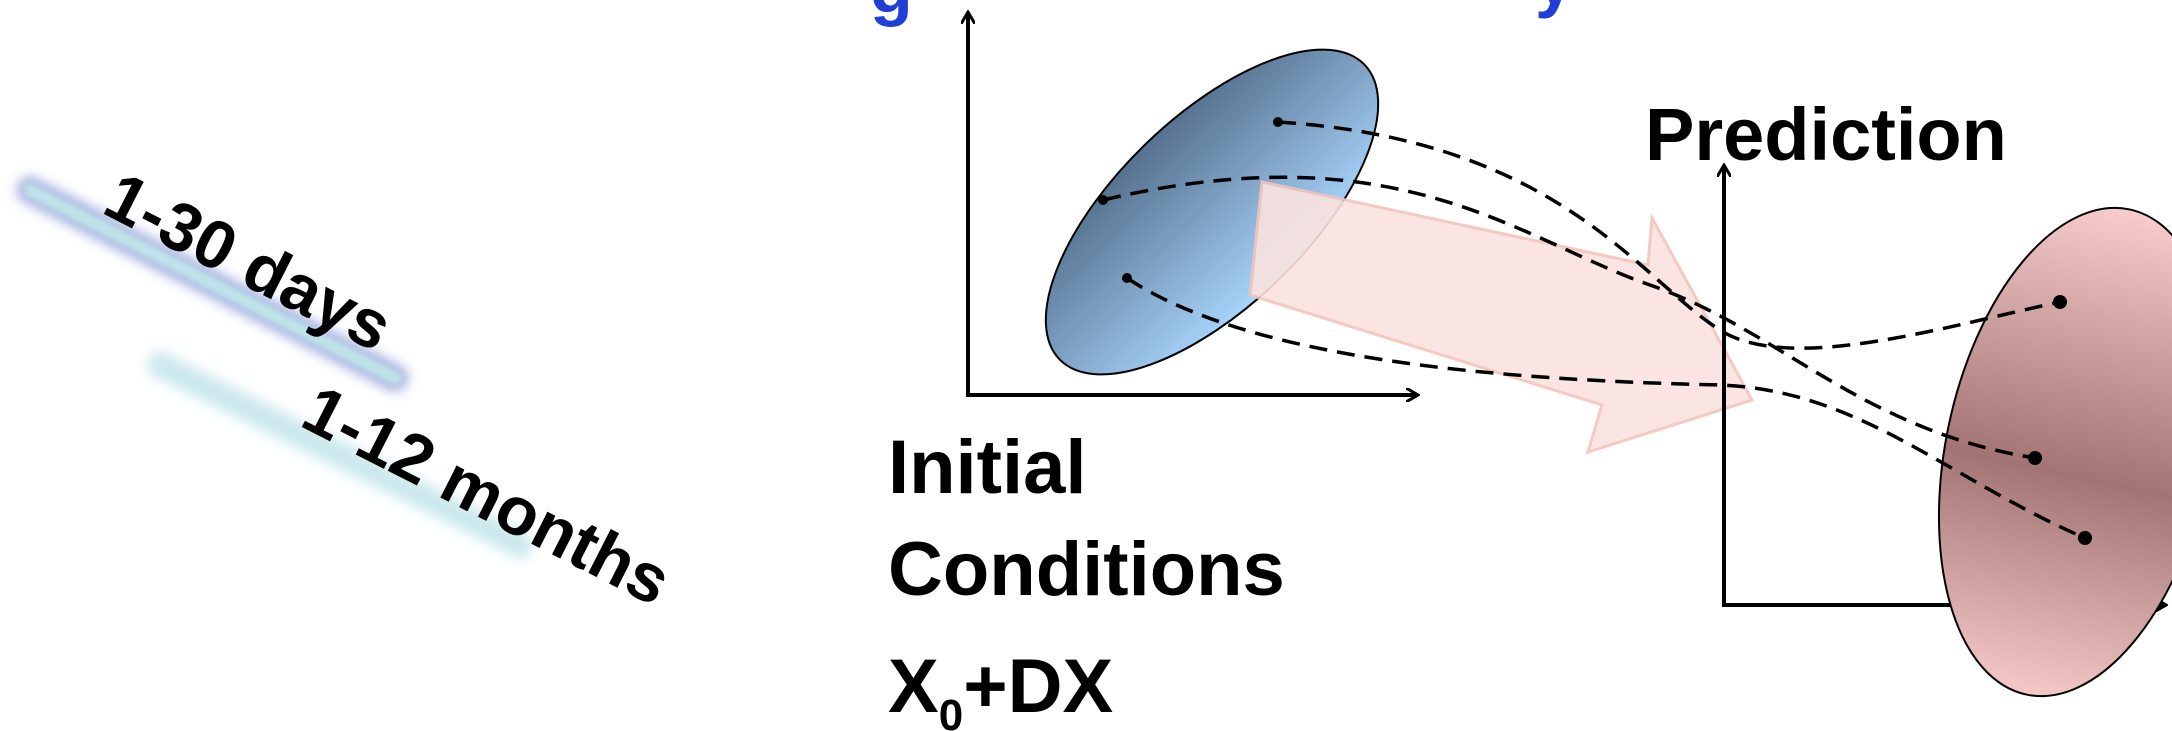  I want to click on banner-months, so click(340, 455).